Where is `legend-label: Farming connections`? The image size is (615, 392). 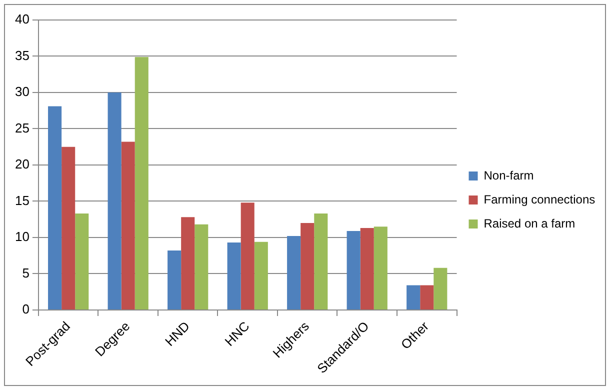 legend-label: Farming connections is located at coordinates (540, 199).